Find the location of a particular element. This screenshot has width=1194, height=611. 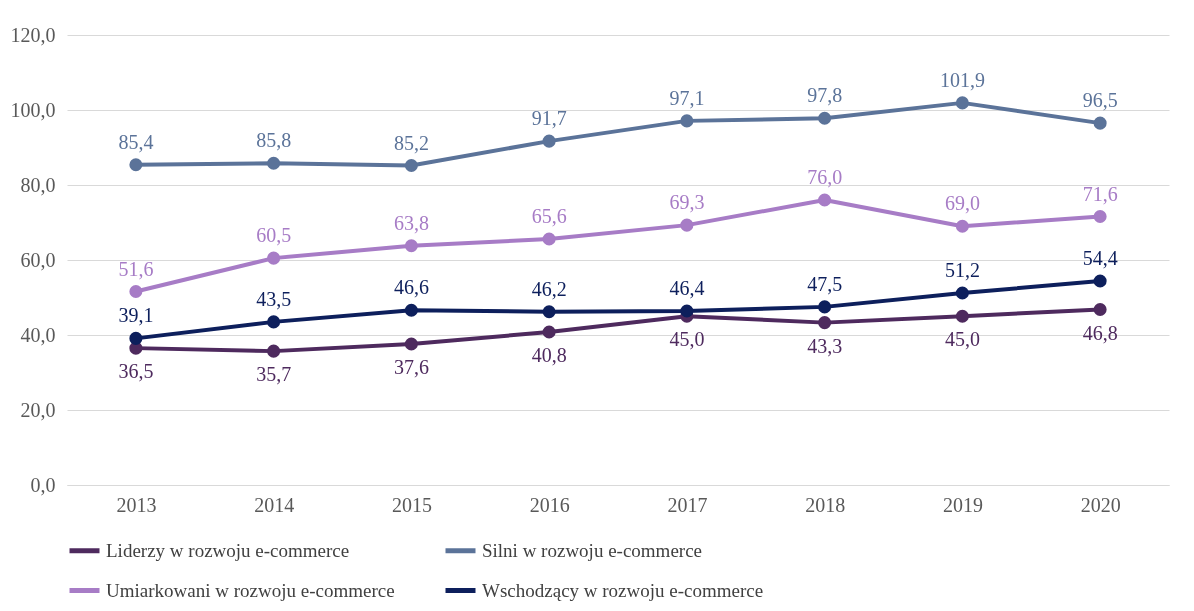

data-label: 63,8 is located at coordinates (411, 222).